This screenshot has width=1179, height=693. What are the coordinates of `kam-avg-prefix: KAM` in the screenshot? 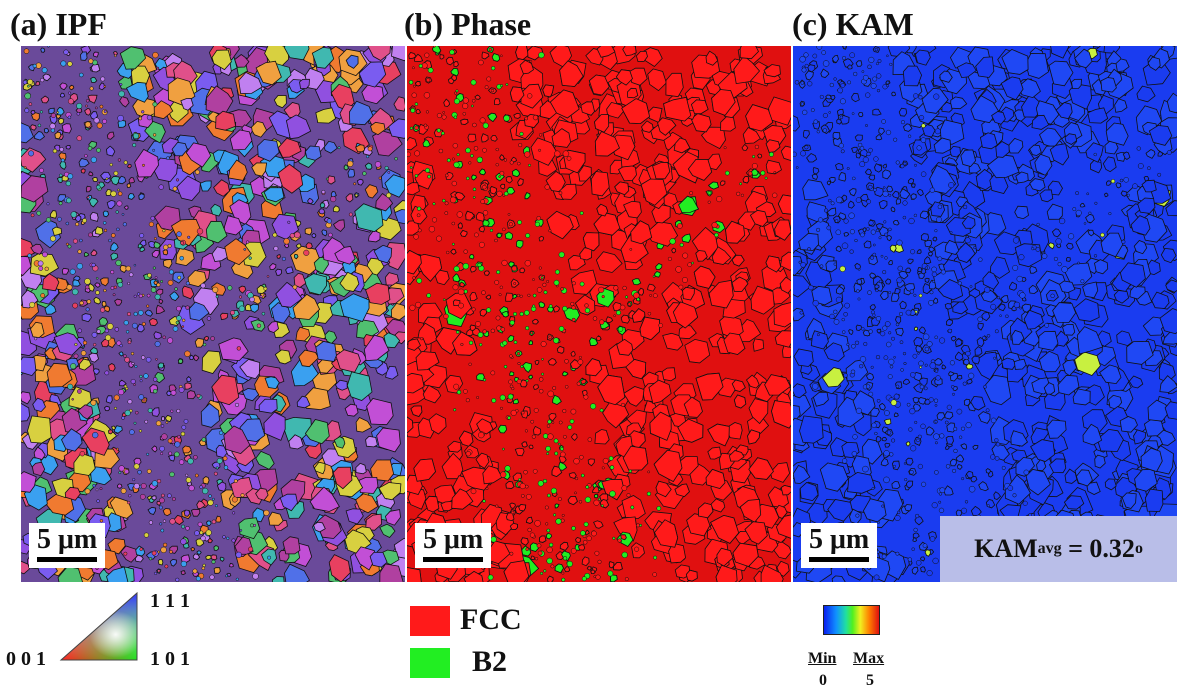 It's located at (1006, 548).